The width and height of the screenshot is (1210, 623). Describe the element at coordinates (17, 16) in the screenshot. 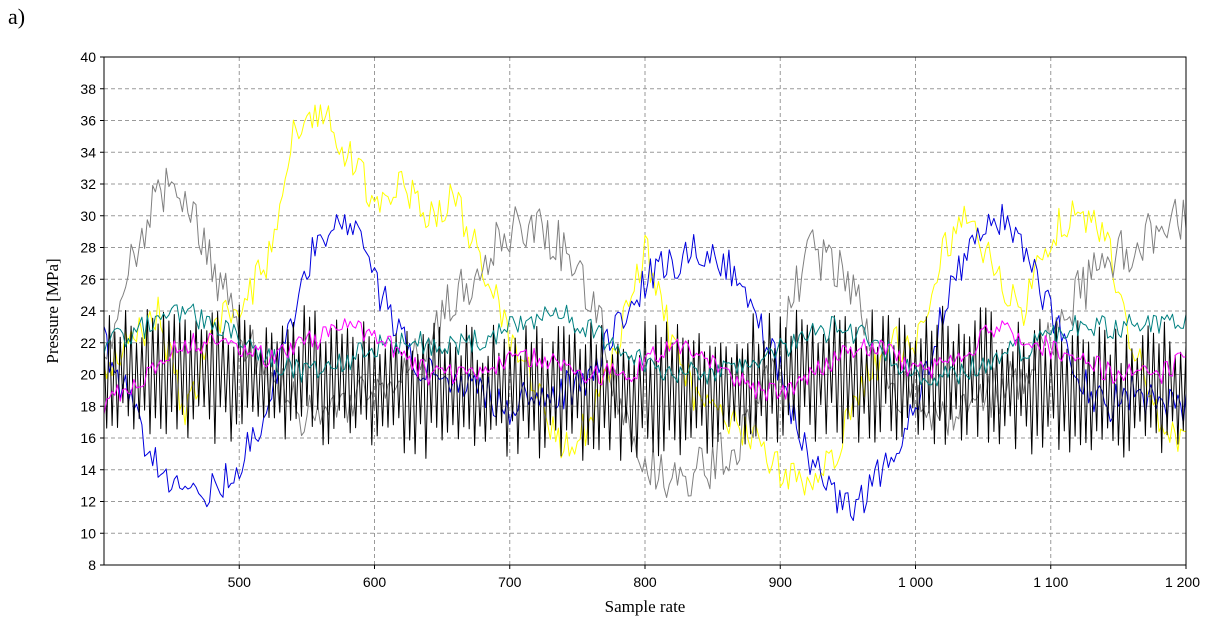

I see `panel-label: a)` at that location.